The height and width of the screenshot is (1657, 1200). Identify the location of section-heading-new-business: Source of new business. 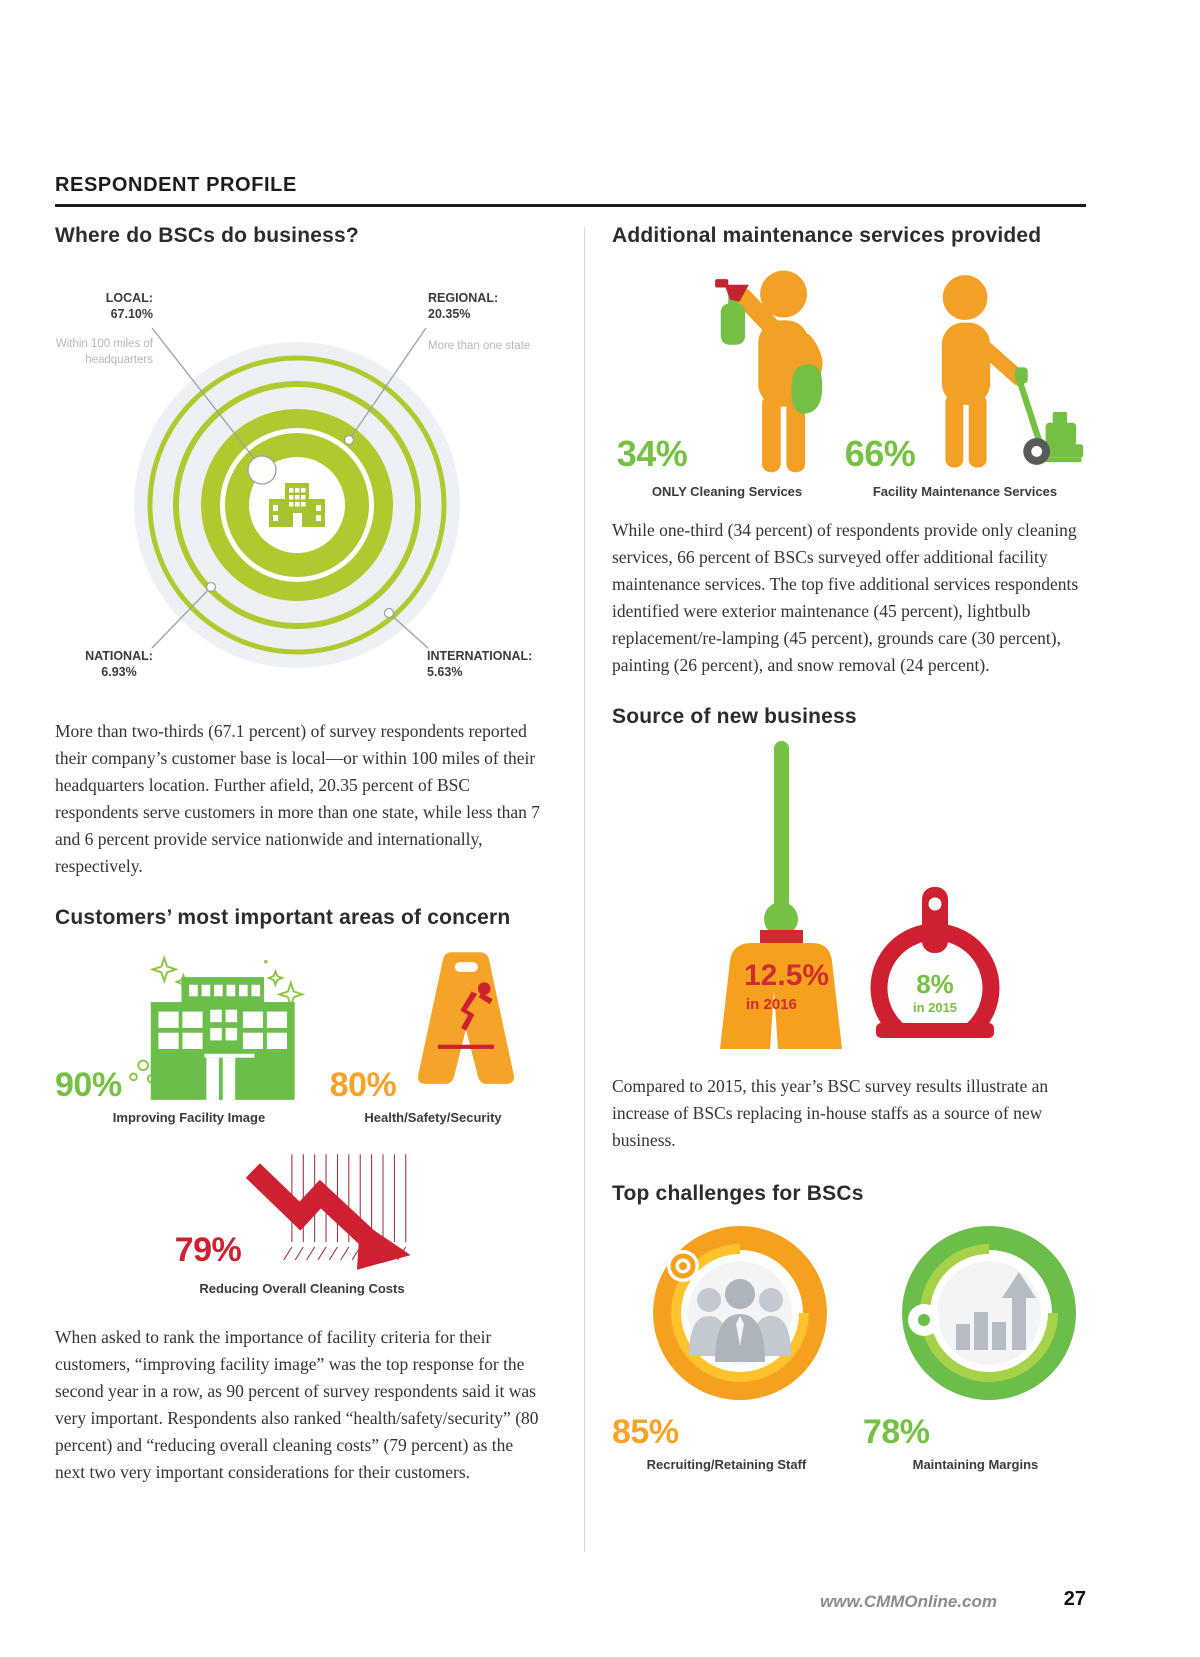
(734, 716).